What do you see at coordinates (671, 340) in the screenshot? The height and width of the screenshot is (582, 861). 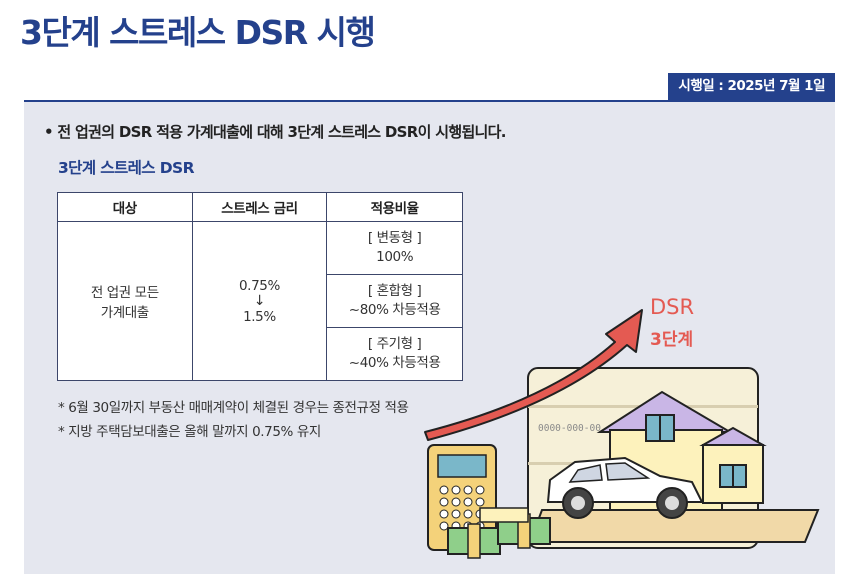 I see `stage-label: 3단계` at bounding box center [671, 340].